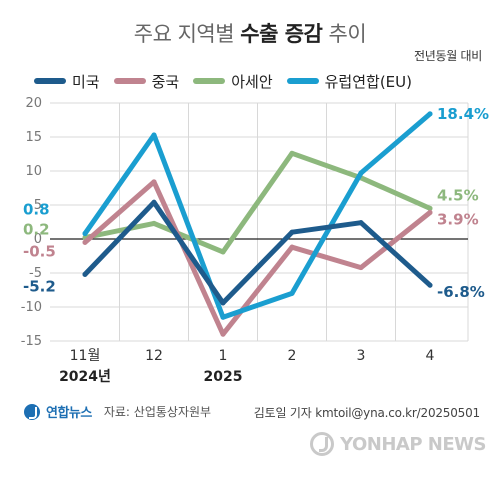 Image resolution: width=500 pixels, height=479 pixels. I want to click on legend-label-eu: 유럽연합(EU), so click(368, 81).